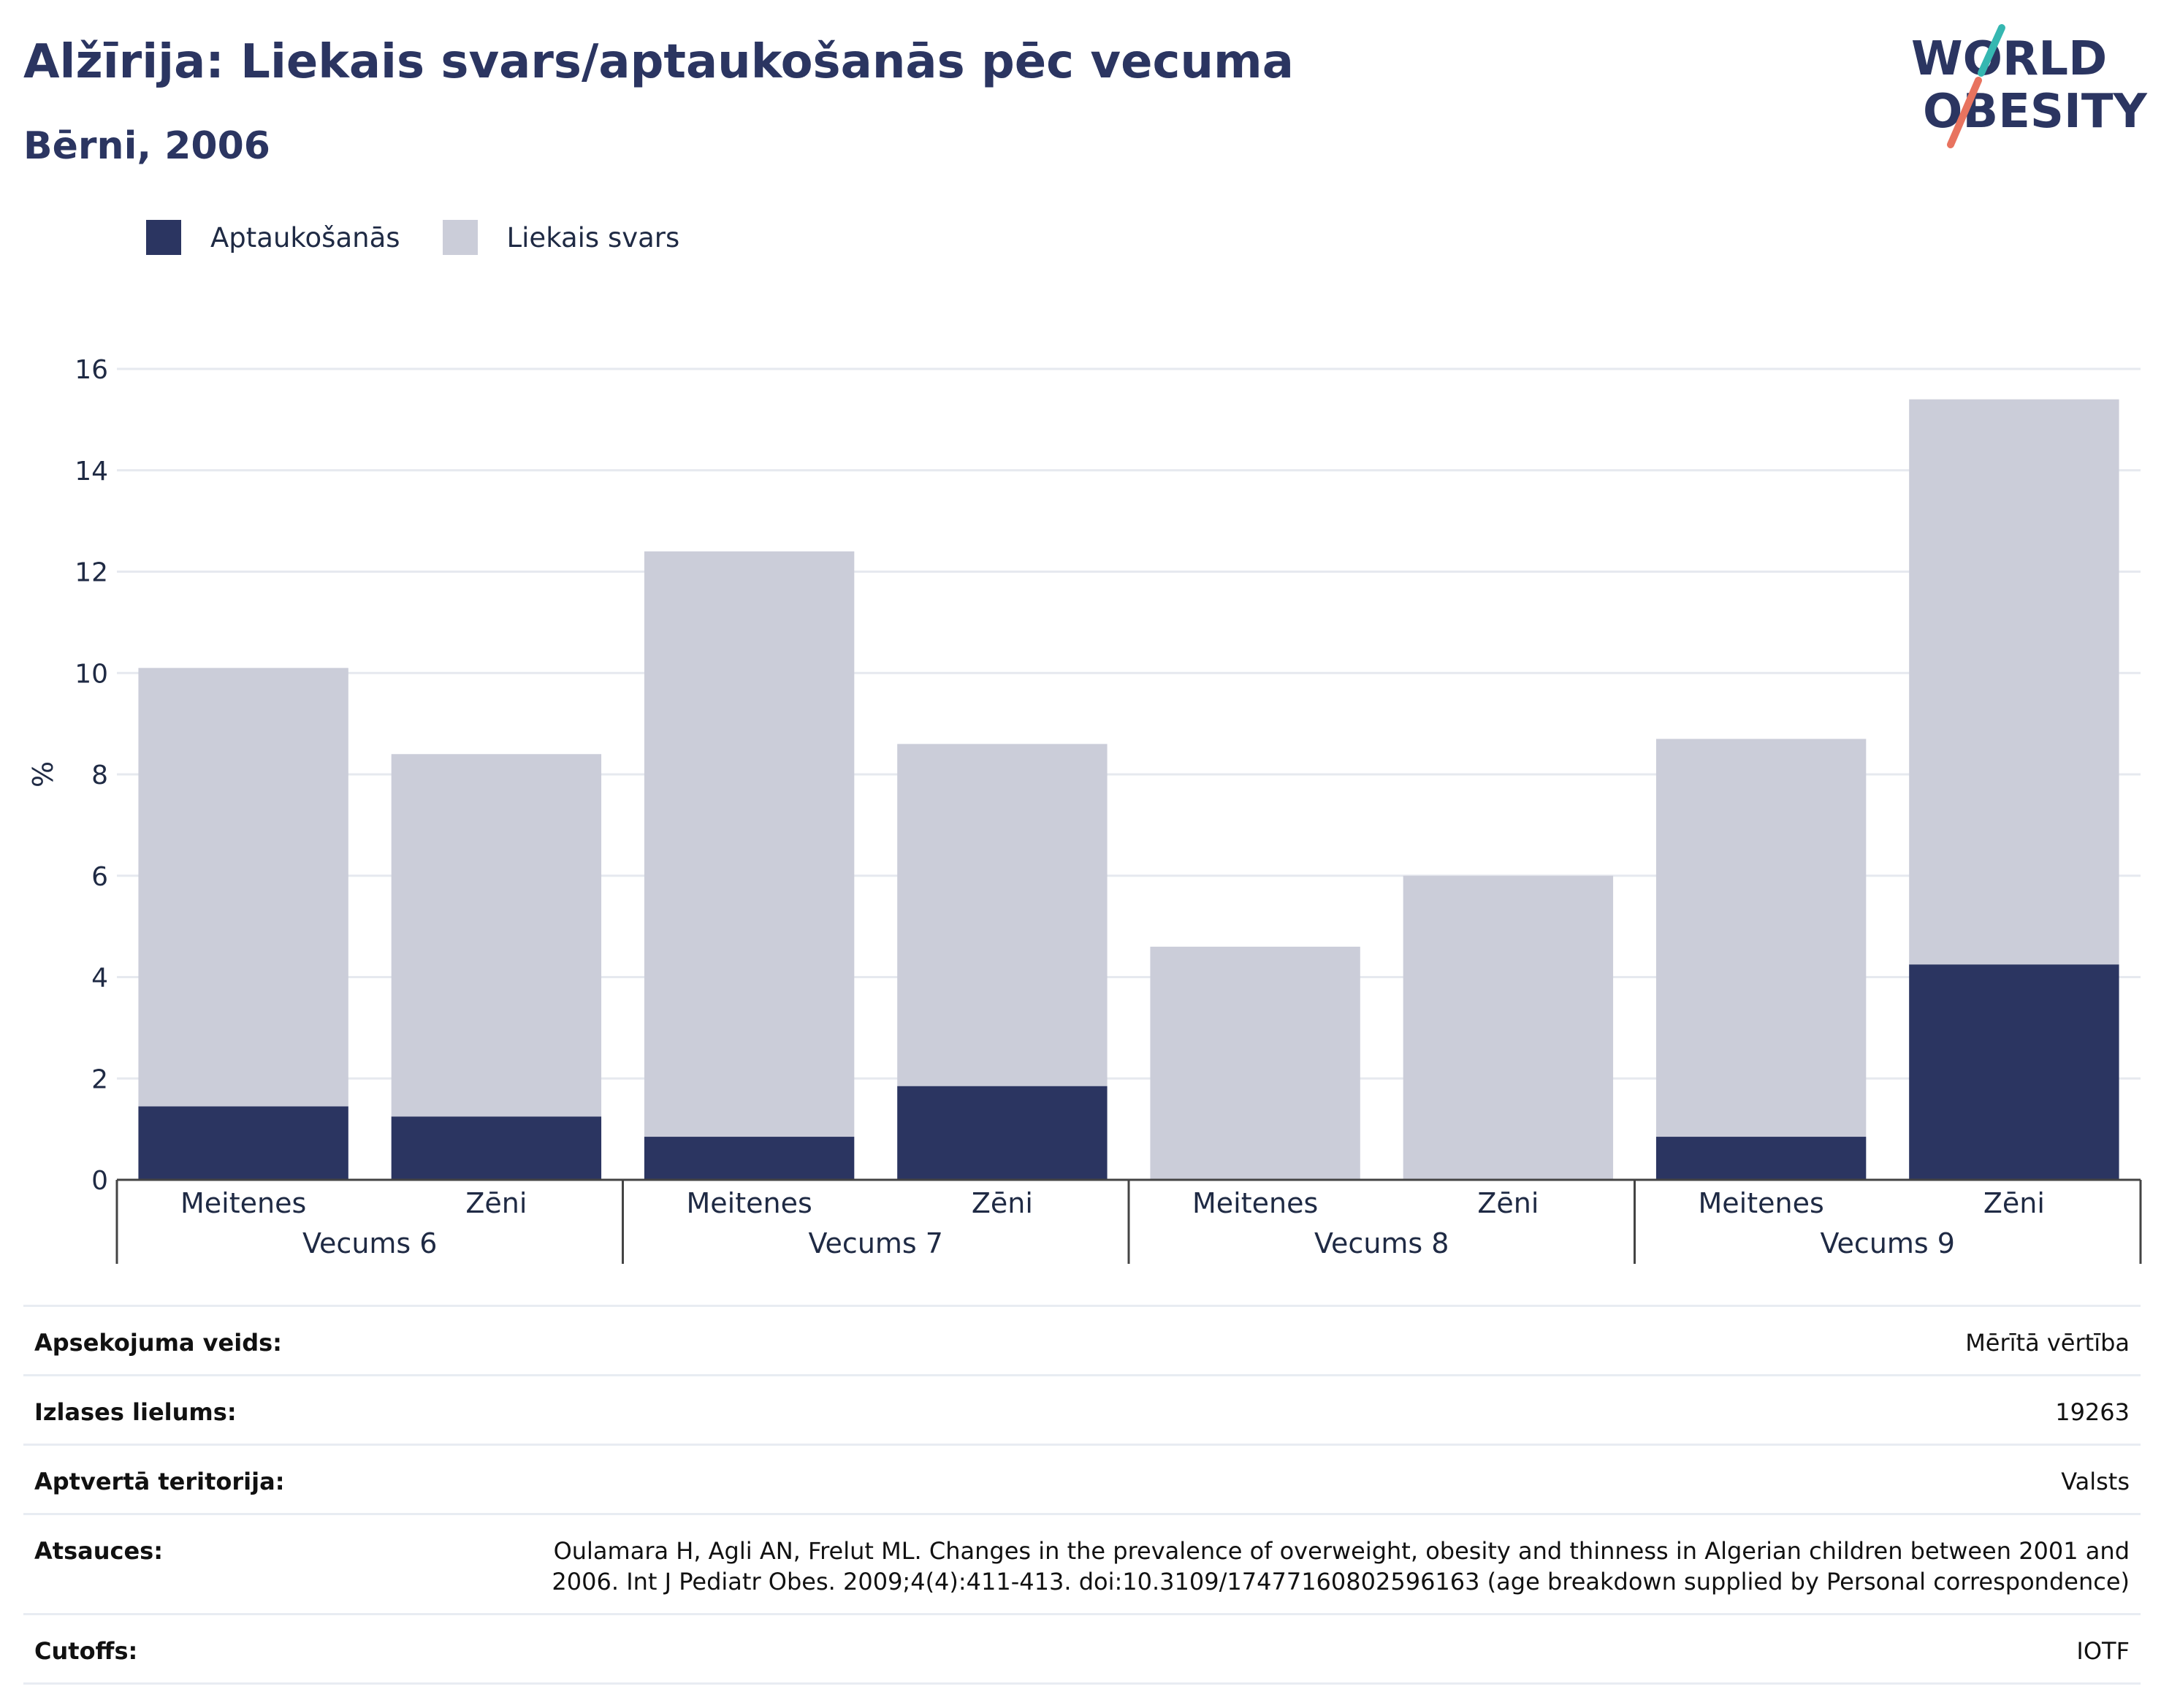 The image size is (2161, 1708). What do you see at coordinates (99, 1551) in the screenshot?
I see `info-label-references: Atsauces:` at bounding box center [99, 1551].